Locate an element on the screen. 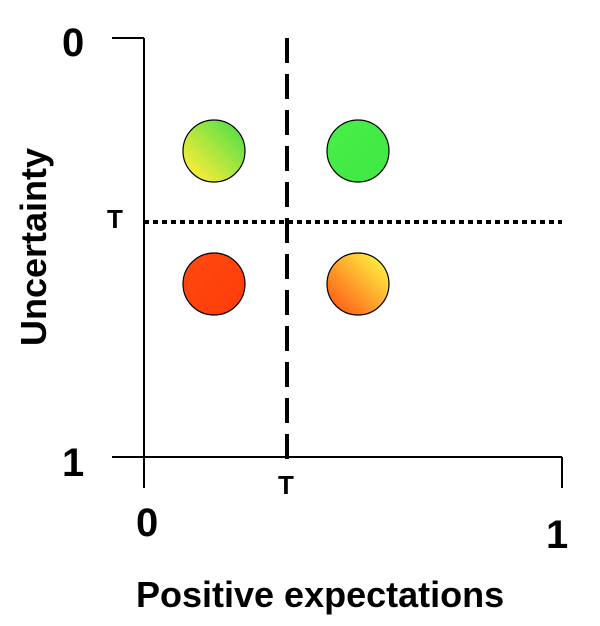 This screenshot has height=626, width=600. quadrant-circle-top-left is located at coordinates (214, 151).